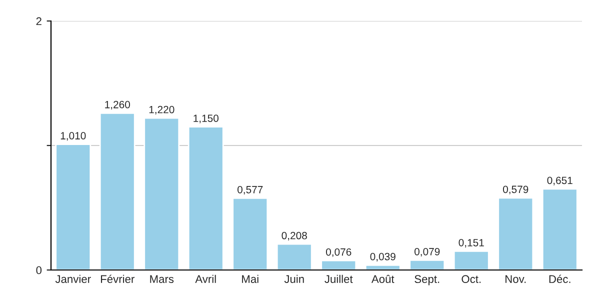 The width and height of the screenshot is (600, 300). What do you see at coordinates (559, 279) in the screenshot?
I see `x-tick-label: Déc.` at bounding box center [559, 279].